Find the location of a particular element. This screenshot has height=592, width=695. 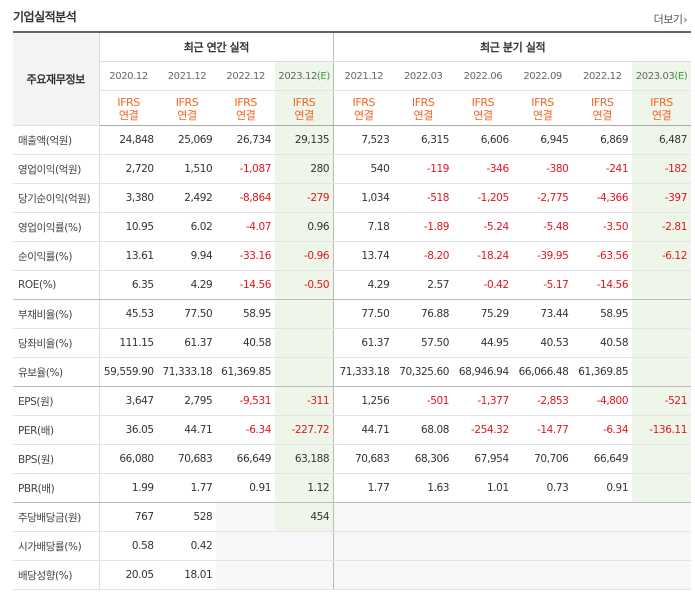

table-cell: -14.56 is located at coordinates (246, 285).